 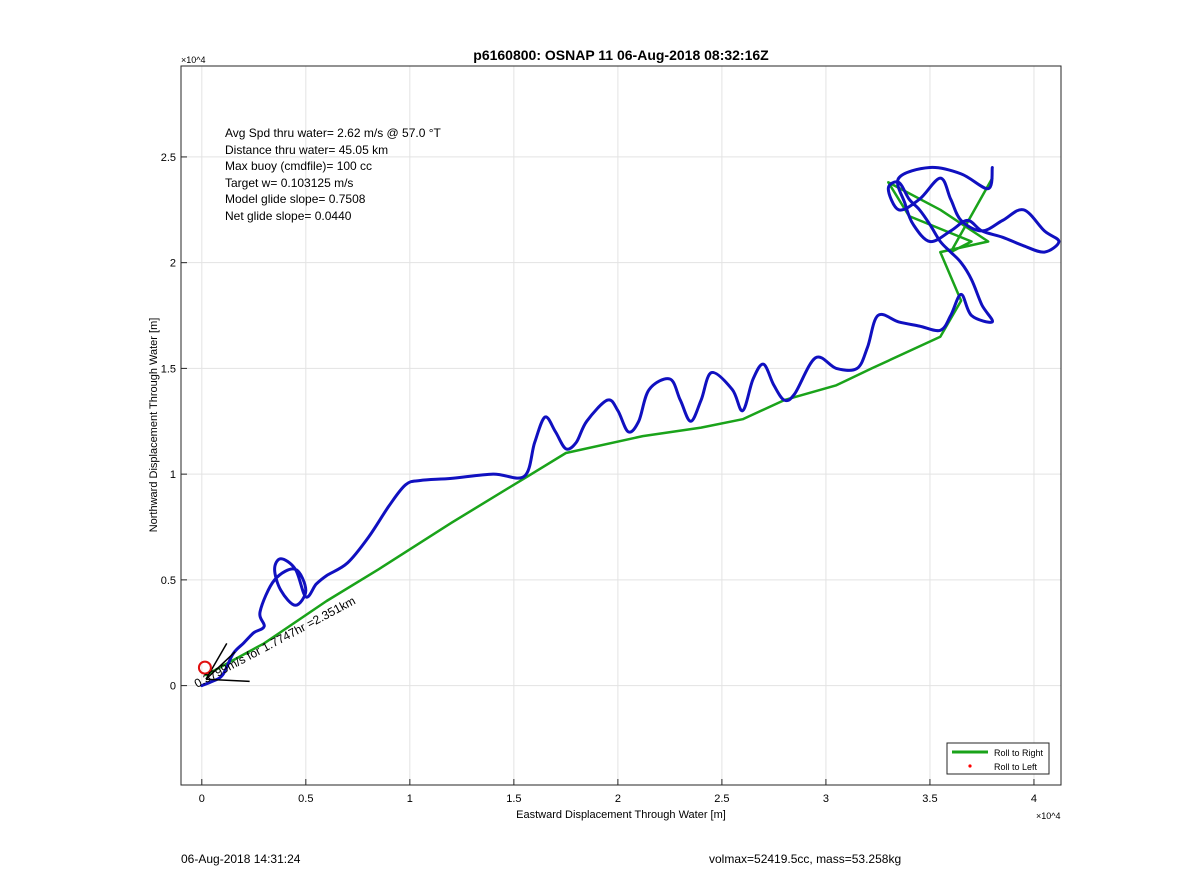 I want to click on y-exponent-label: ×10^4, so click(x=193, y=60).